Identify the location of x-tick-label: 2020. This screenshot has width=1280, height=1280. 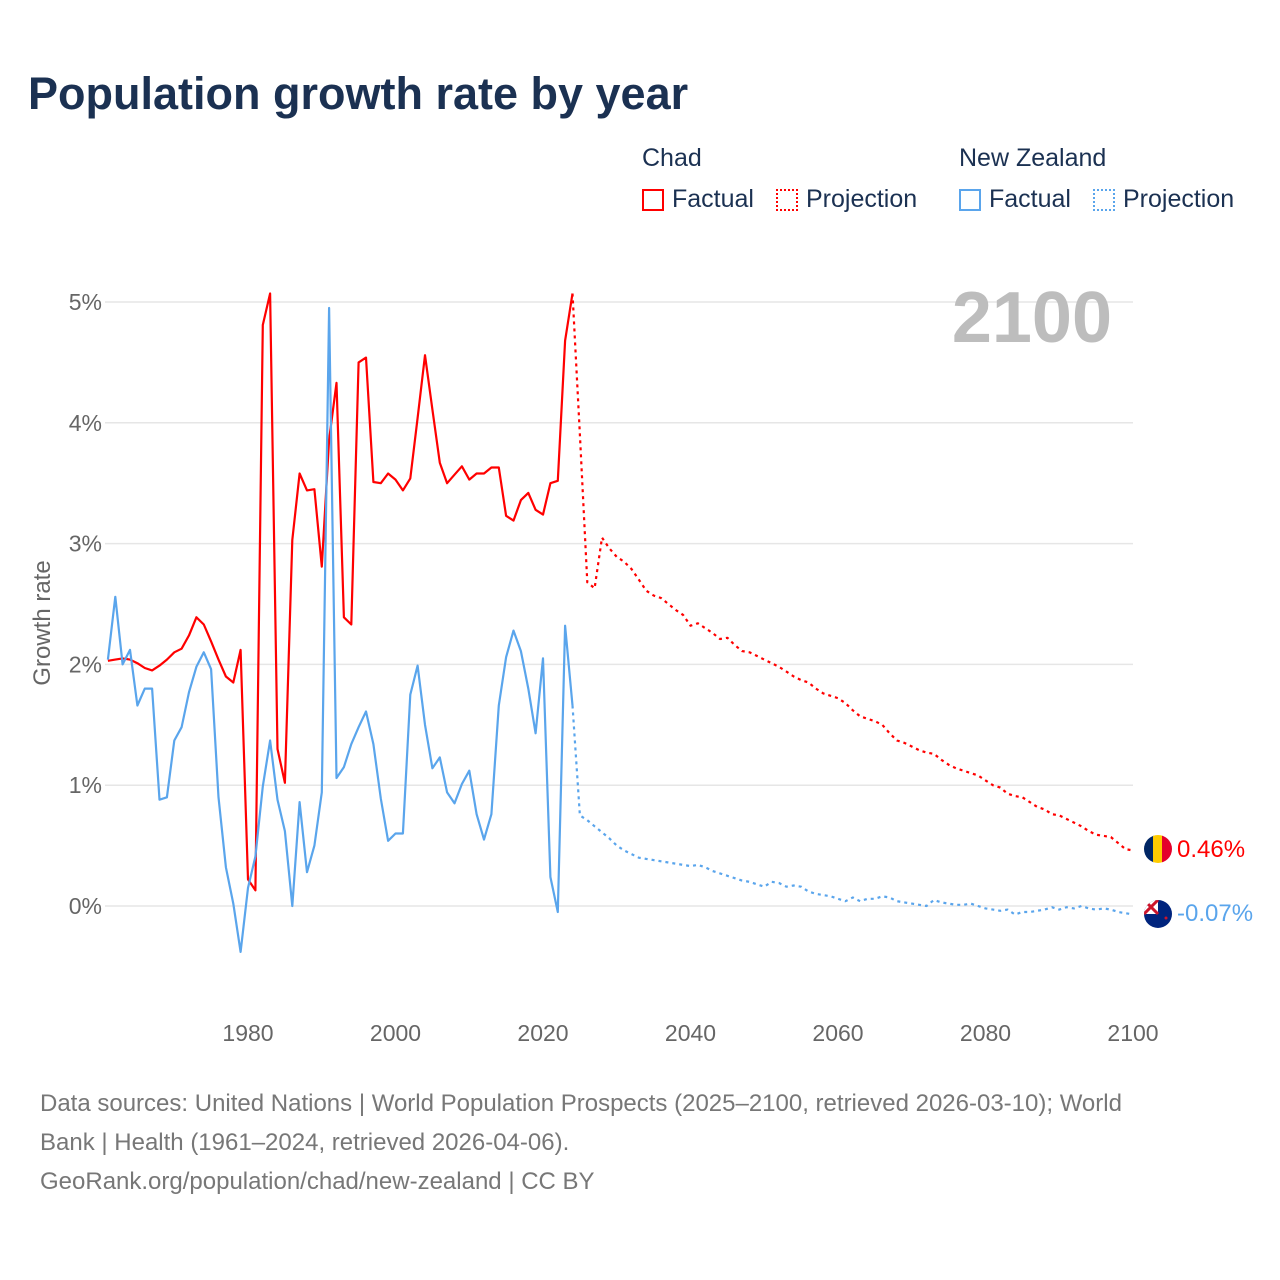
(542, 1033).